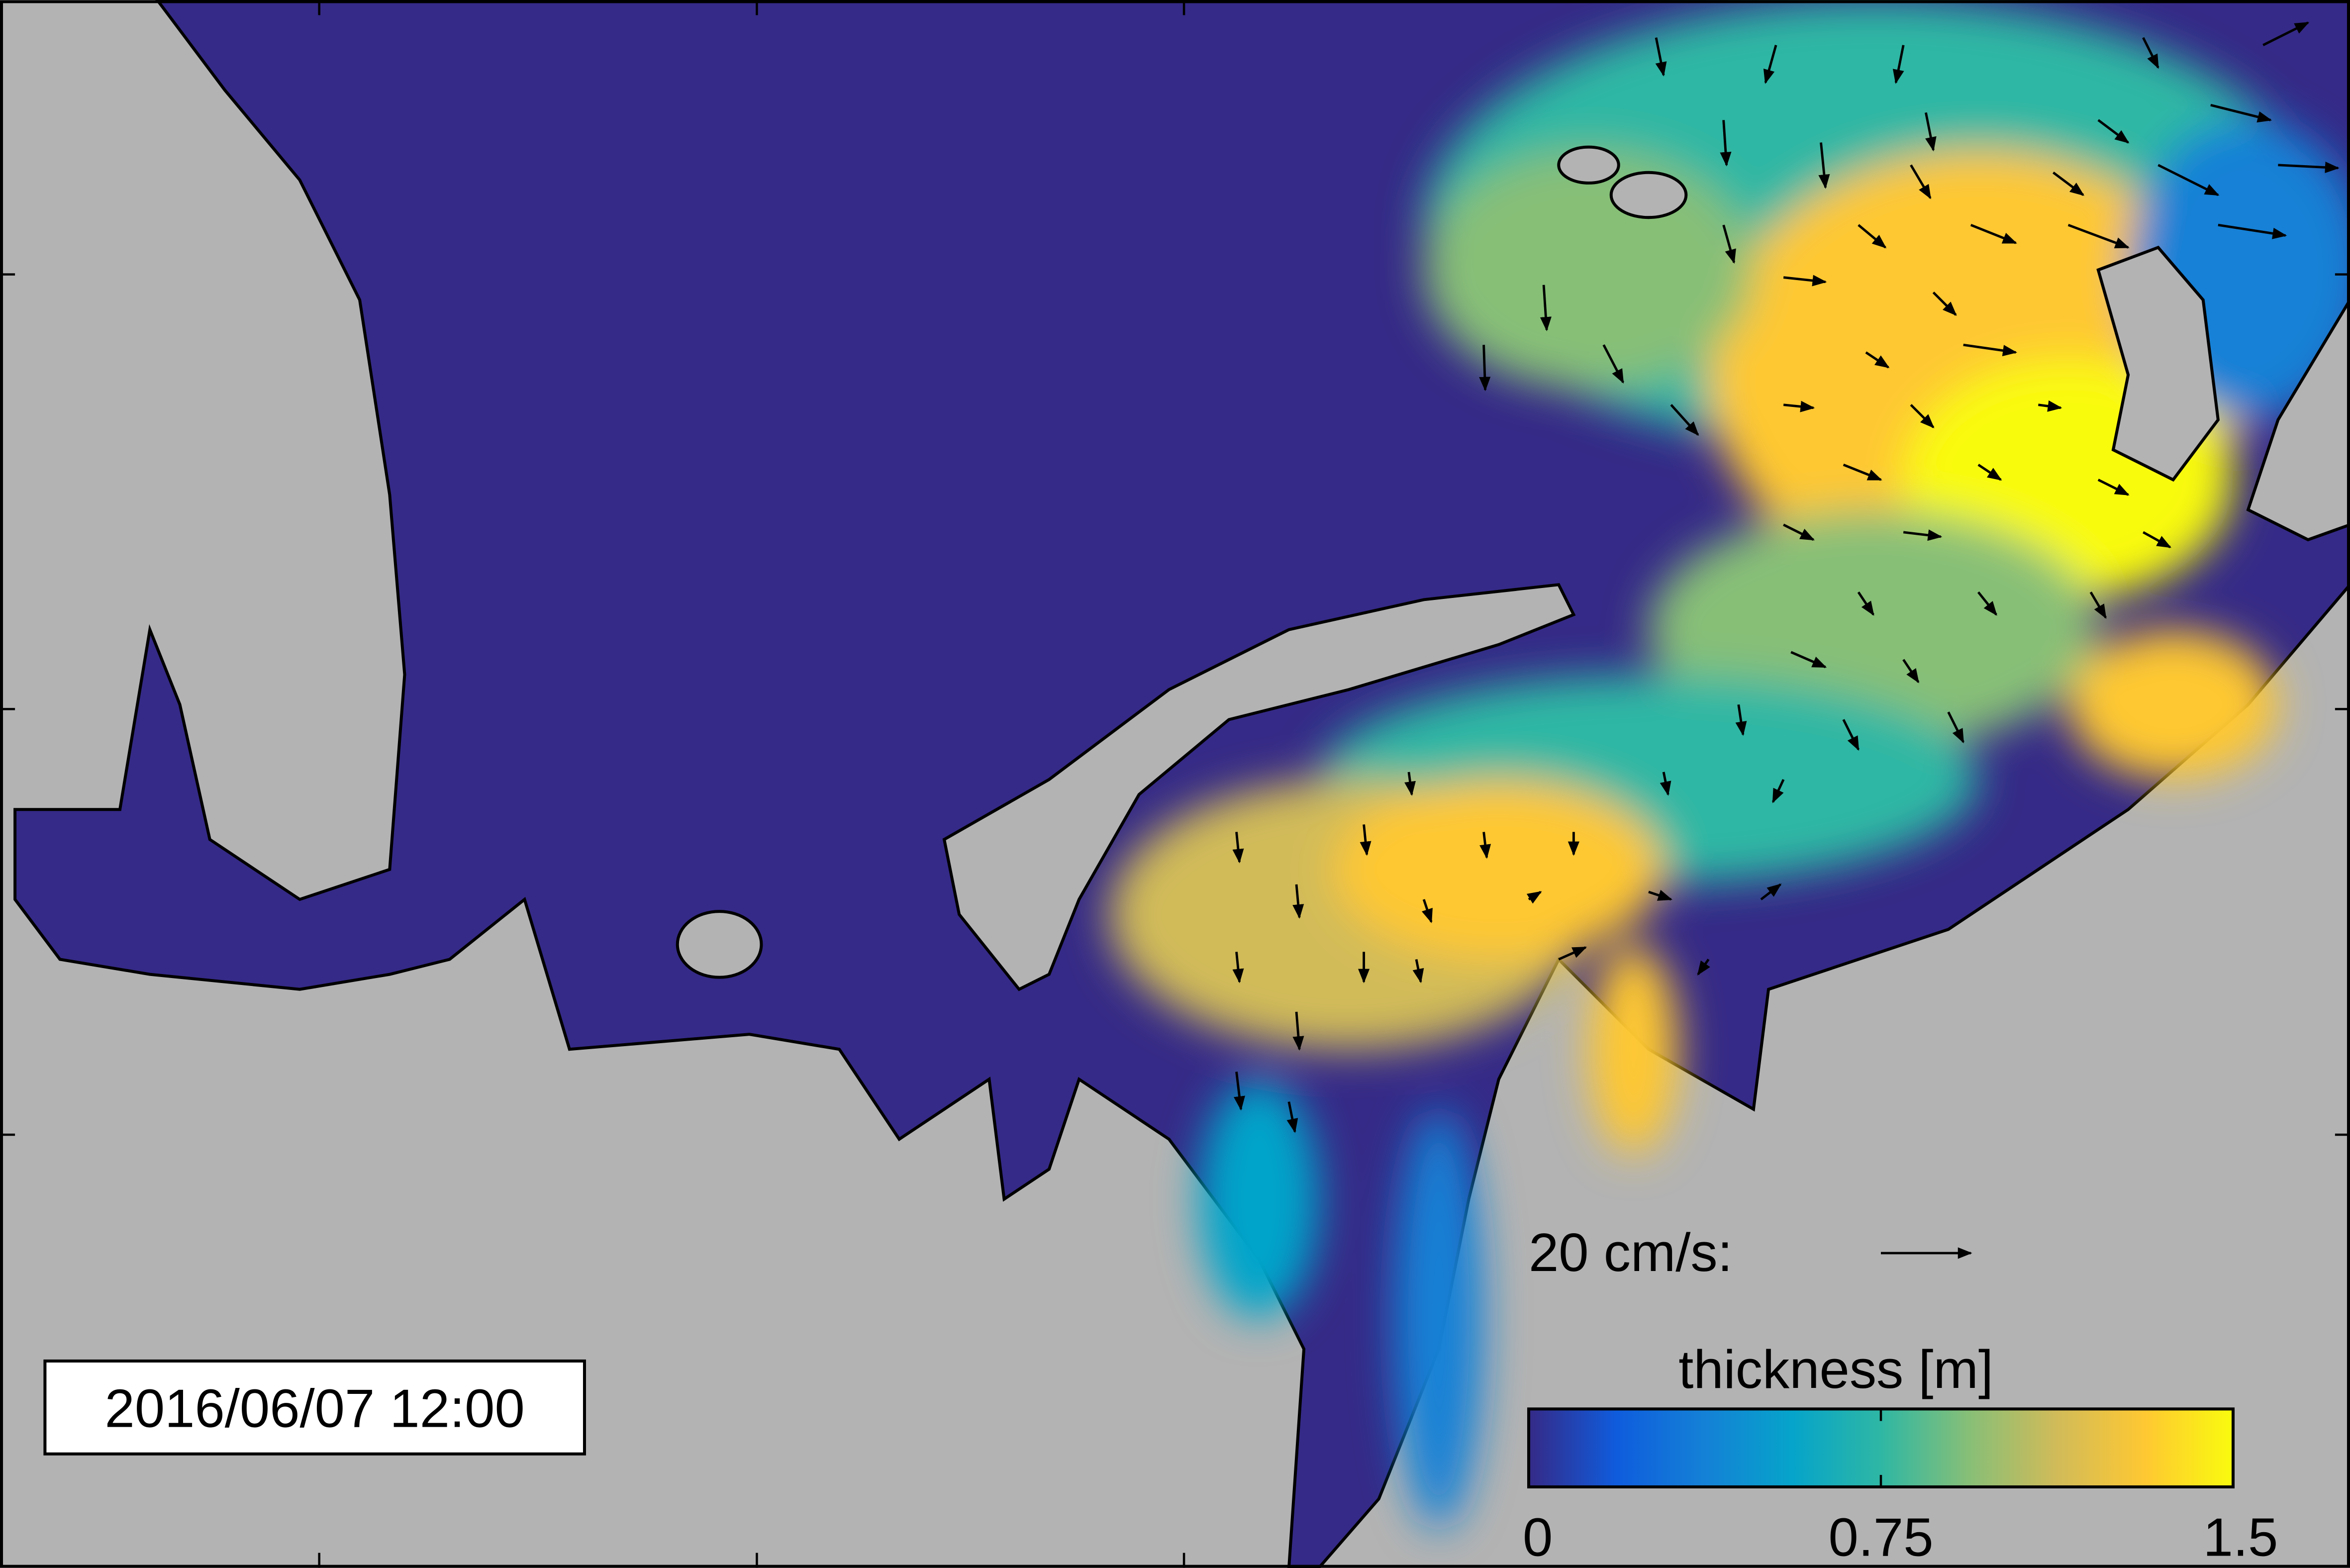 The height and width of the screenshot is (1568, 2350). What do you see at coordinates (1631, 1252) in the screenshot?
I see `scale-label: 20 cm/s:` at bounding box center [1631, 1252].